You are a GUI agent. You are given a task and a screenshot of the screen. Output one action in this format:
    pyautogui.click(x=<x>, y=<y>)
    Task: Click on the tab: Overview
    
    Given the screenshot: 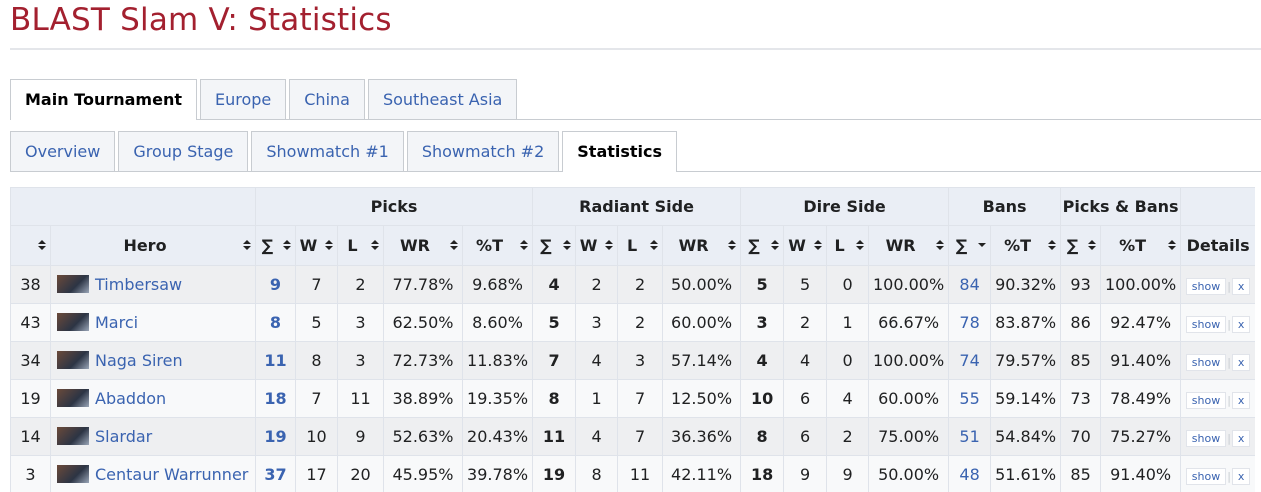 What is the action you would take?
    pyautogui.click(x=63, y=151)
    